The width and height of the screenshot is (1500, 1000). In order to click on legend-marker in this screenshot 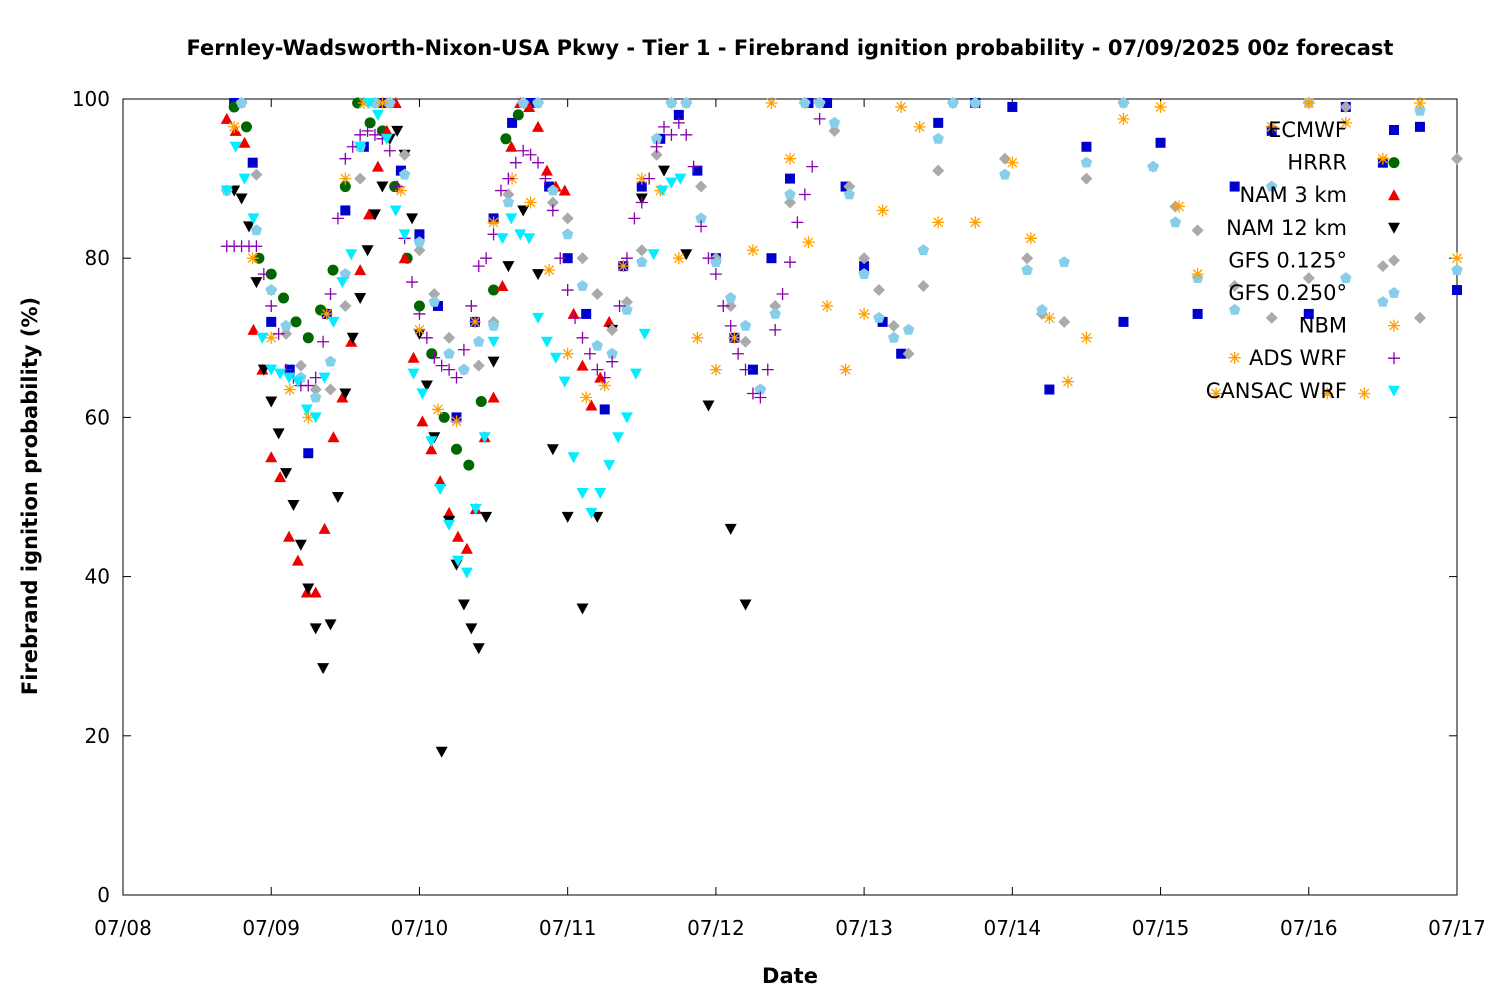, I will do `click(1394, 195)`.